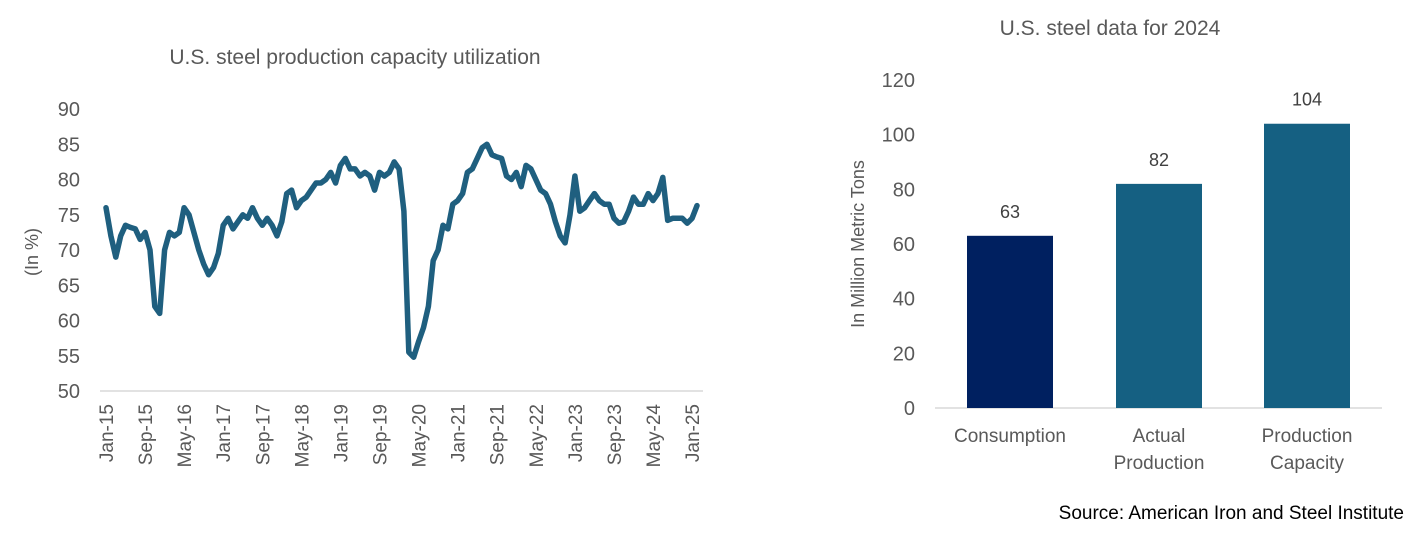 The height and width of the screenshot is (537, 1420). Describe the element at coordinates (381, 434) in the screenshot. I see `line-x-tick-label: Sep-19` at that location.